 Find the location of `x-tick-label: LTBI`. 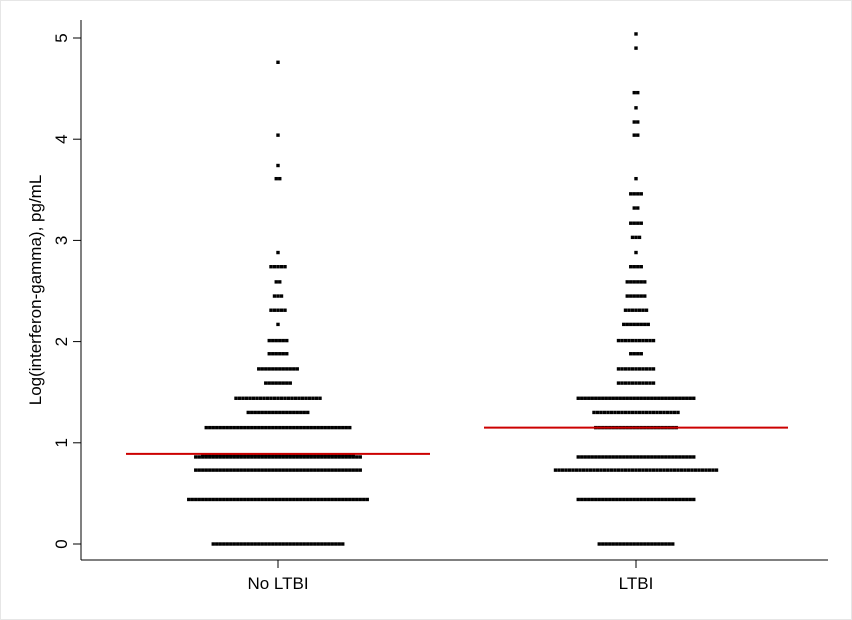

x-tick-label: LTBI is located at coordinates (636, 583).